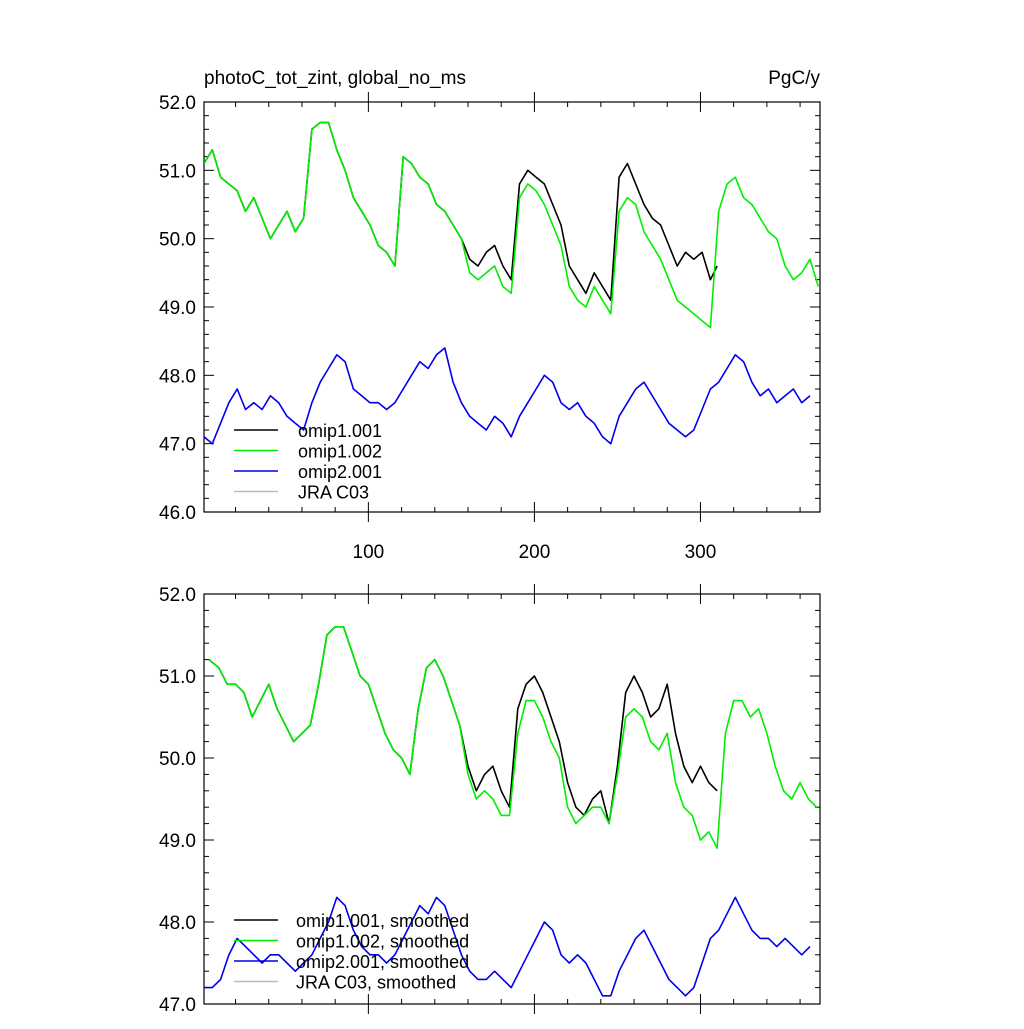  I want to click on chart-title: photoC_tot_zint, global_no_ms, so click(335, 78).